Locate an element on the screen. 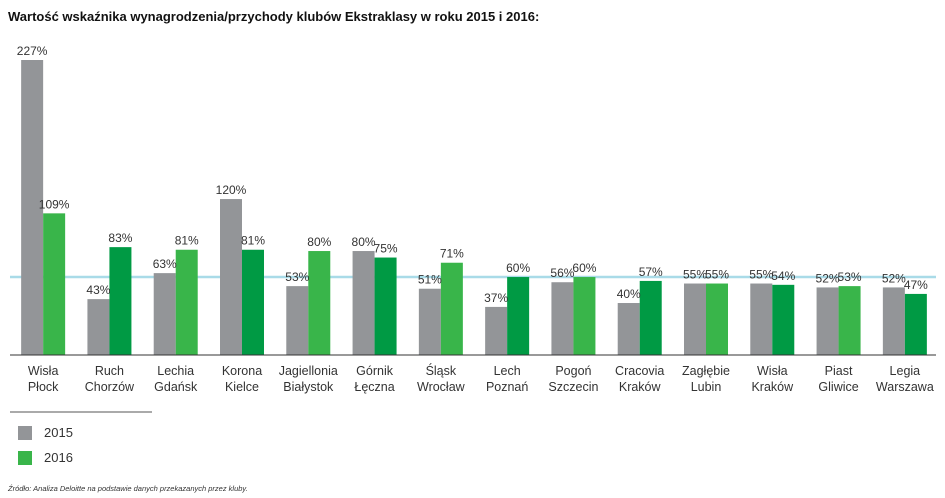 The width and height of the screenshot is (945, 498). legend-item-2016: 2016 is located at coordinates (45, 457).